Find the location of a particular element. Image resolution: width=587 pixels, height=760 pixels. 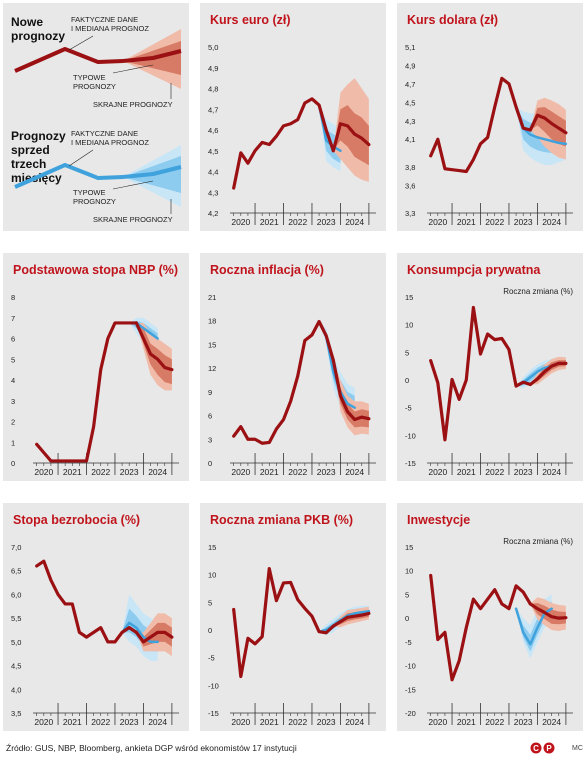

legend-old-typical-label: TYPOWE PROGNOZY is located at coordinates (94, 197).